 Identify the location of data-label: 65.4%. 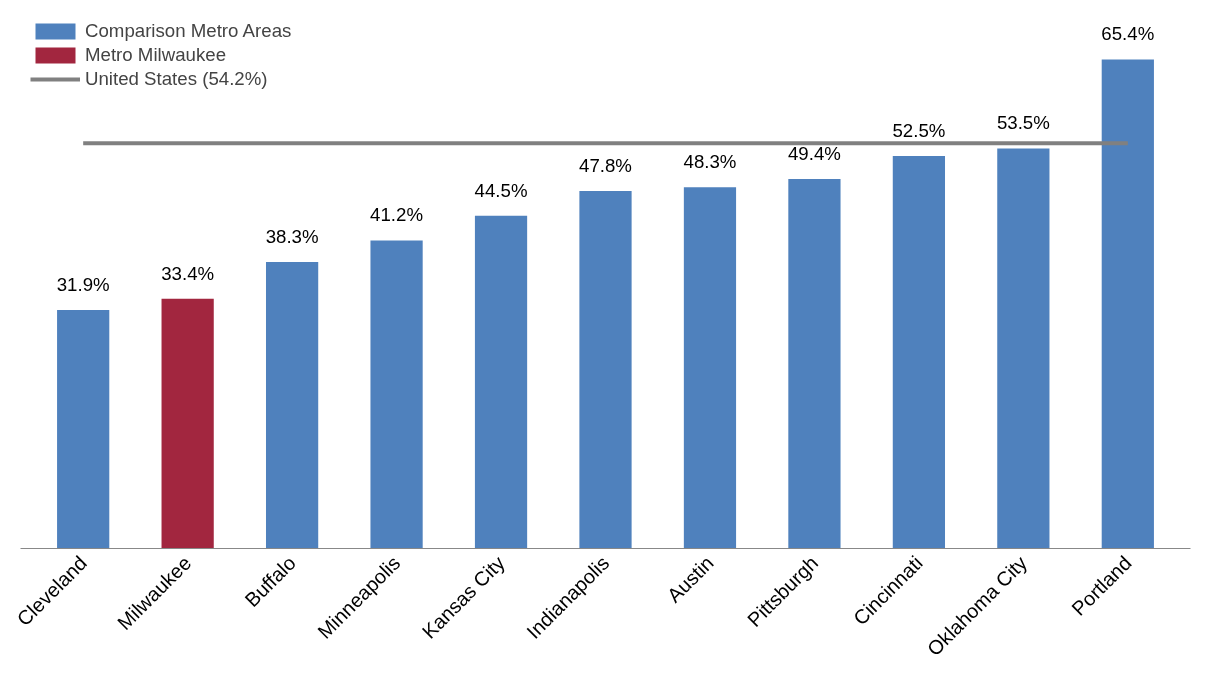
(1128, 34).